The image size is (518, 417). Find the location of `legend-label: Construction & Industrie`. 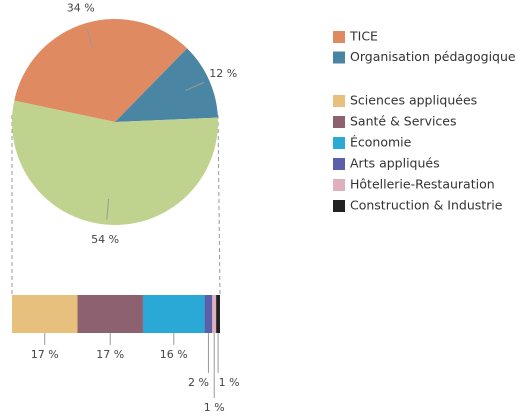

legend-label: Construction & Industrie is located at coordinates (426, 205).